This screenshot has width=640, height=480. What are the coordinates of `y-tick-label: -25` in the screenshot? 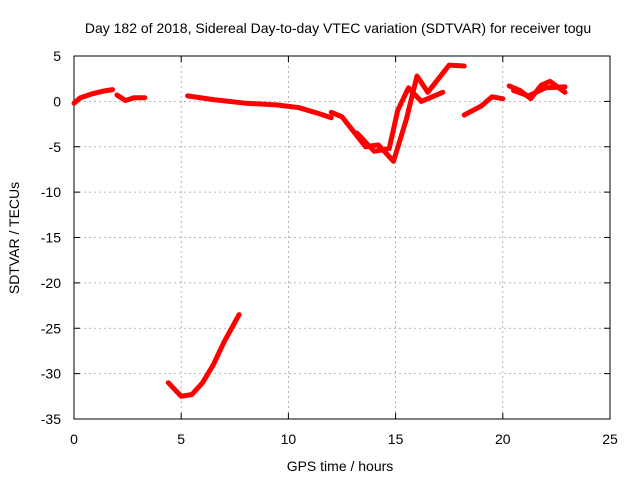 It's located at (51, 328).